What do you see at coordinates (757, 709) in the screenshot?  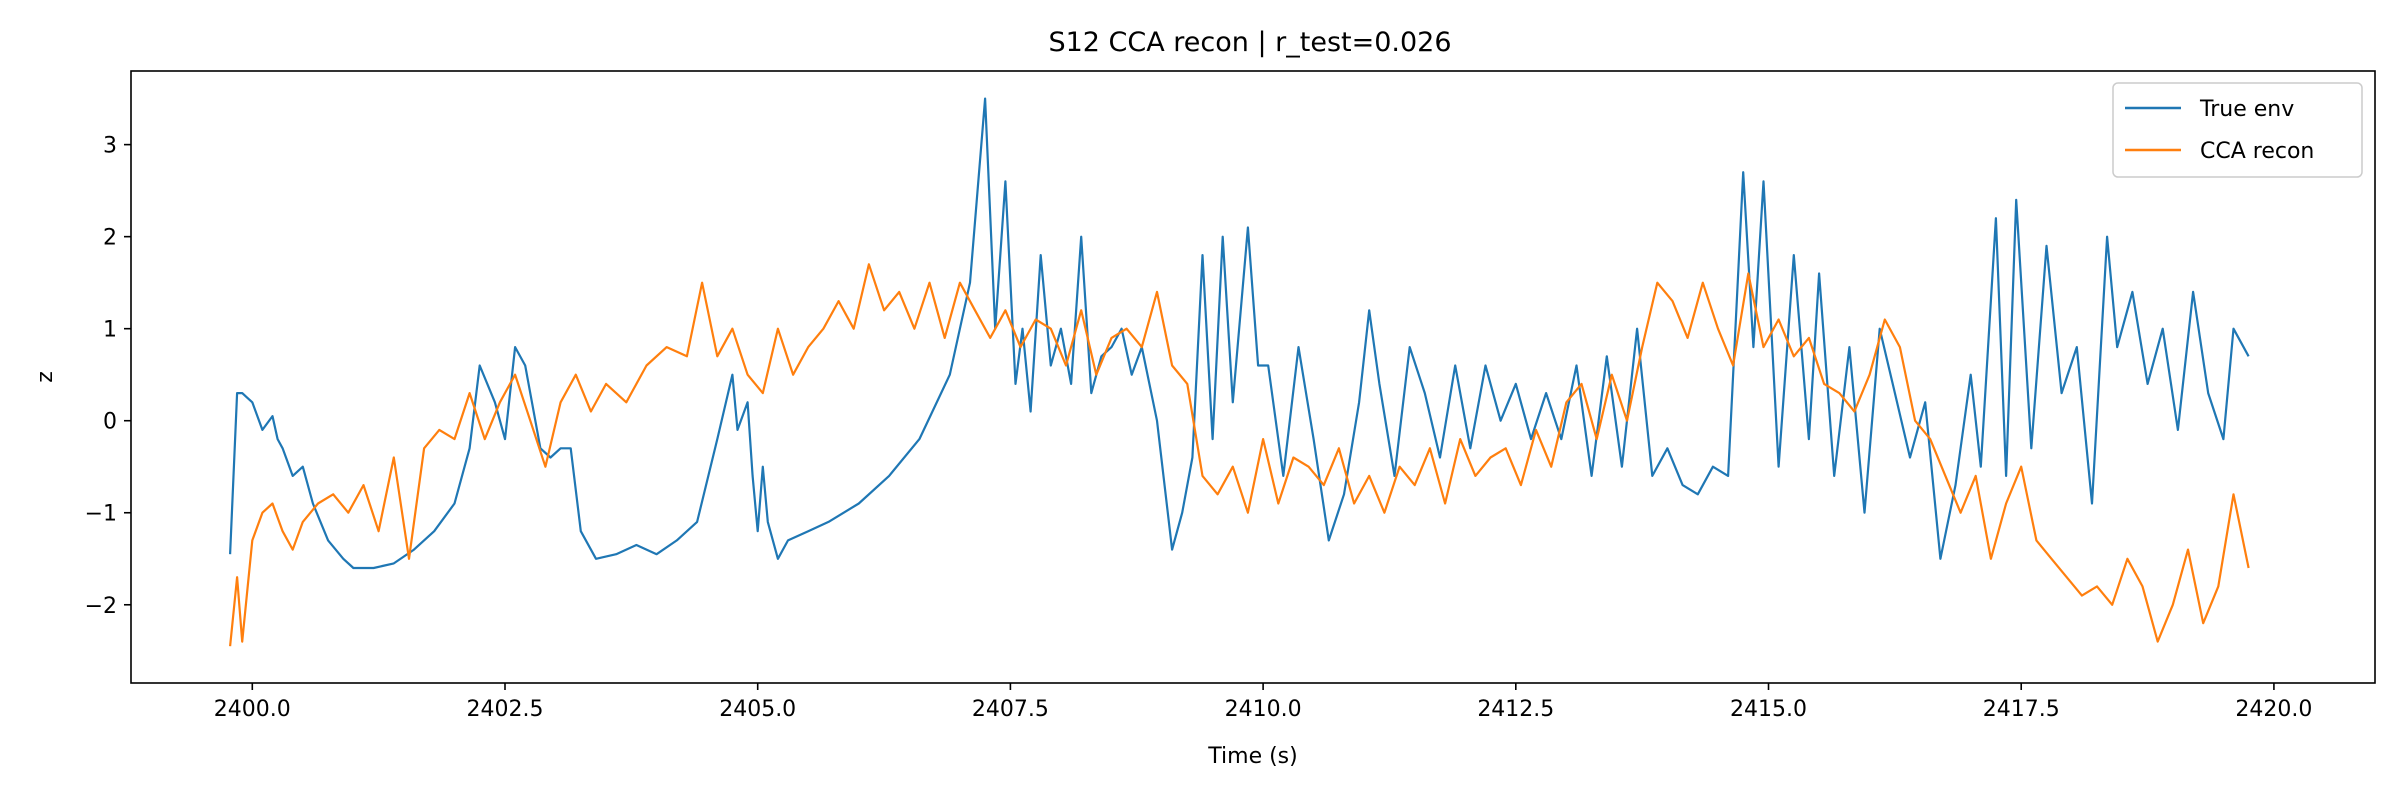 I see `x-tick-label: 2405.0` at bounding box center [757, 709].